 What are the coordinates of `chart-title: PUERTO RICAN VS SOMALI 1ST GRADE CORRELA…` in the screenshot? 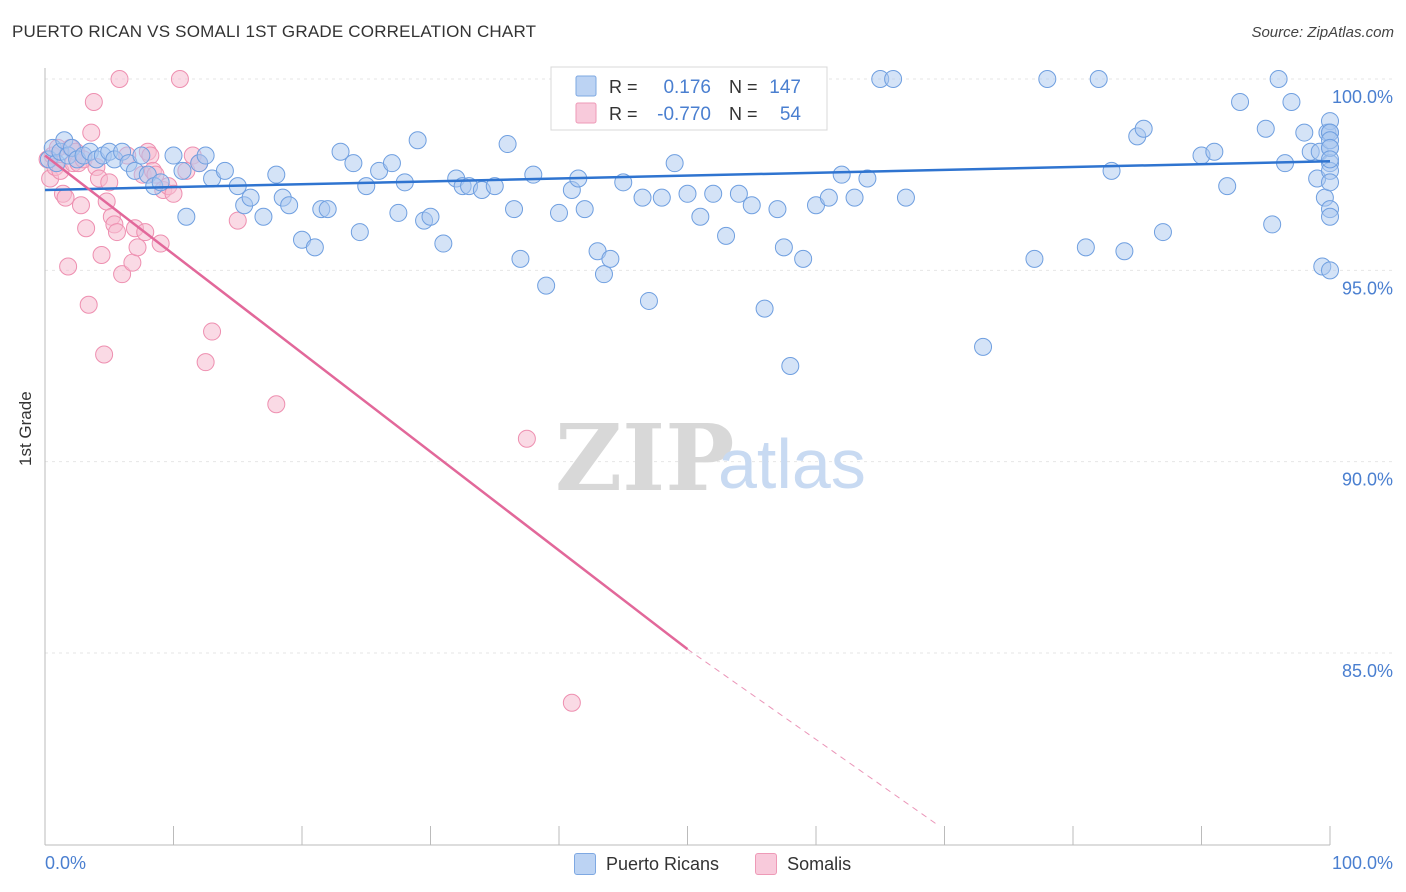 It's located at (274, 31).